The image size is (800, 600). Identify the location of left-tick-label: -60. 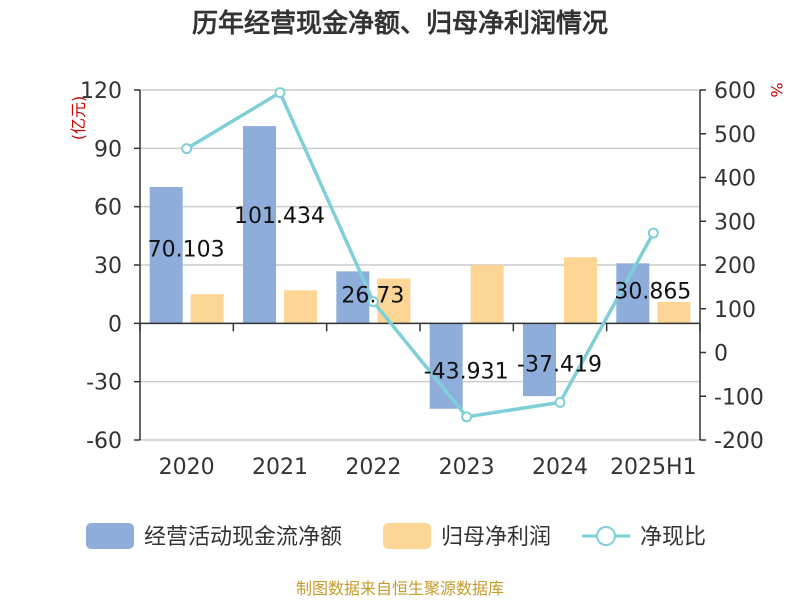
(104, 441).